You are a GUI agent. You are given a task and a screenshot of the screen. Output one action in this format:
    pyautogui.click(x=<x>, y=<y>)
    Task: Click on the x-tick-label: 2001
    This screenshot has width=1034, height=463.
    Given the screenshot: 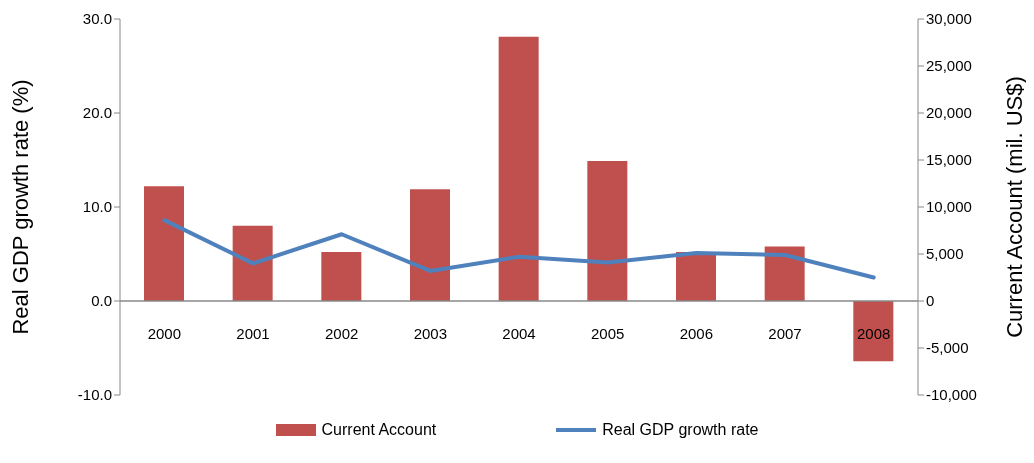 What is the action you would take?
    pyautogui.click(x=253, y=333)
    